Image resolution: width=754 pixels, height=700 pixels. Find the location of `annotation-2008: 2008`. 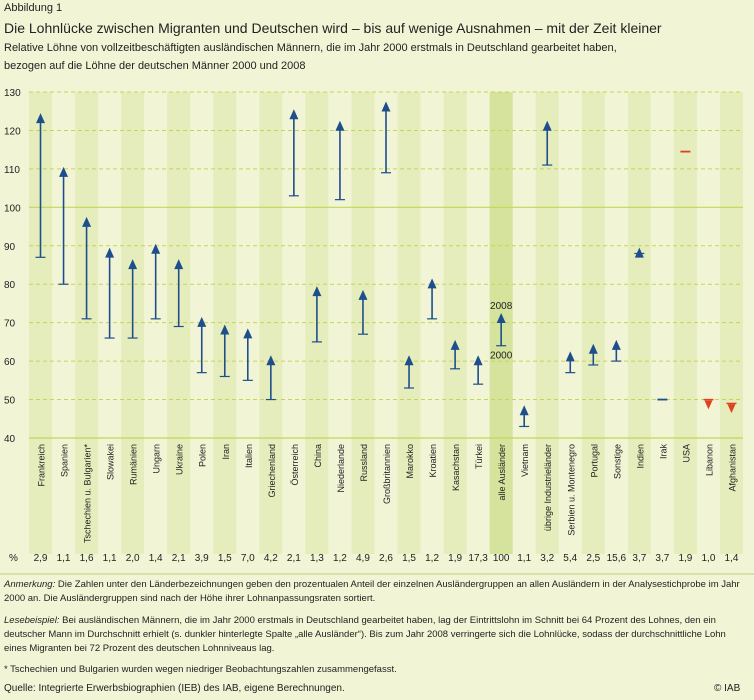

annotation-2008: 2008 is located at coordinates (501, 306).